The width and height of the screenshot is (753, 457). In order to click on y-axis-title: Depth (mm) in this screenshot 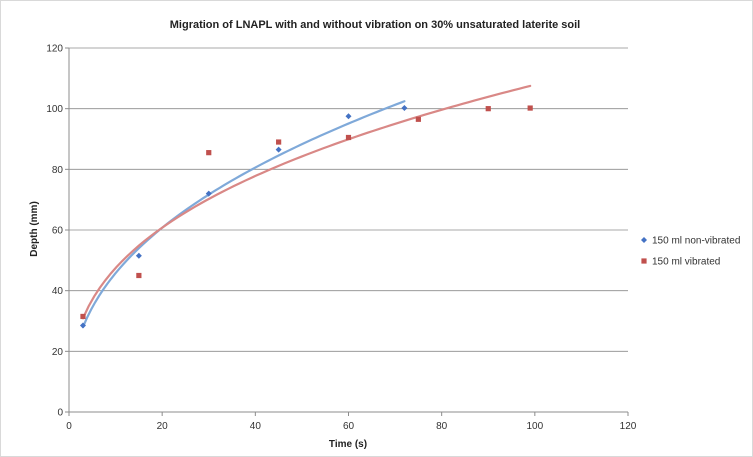, I will do `click(34, 229)`.